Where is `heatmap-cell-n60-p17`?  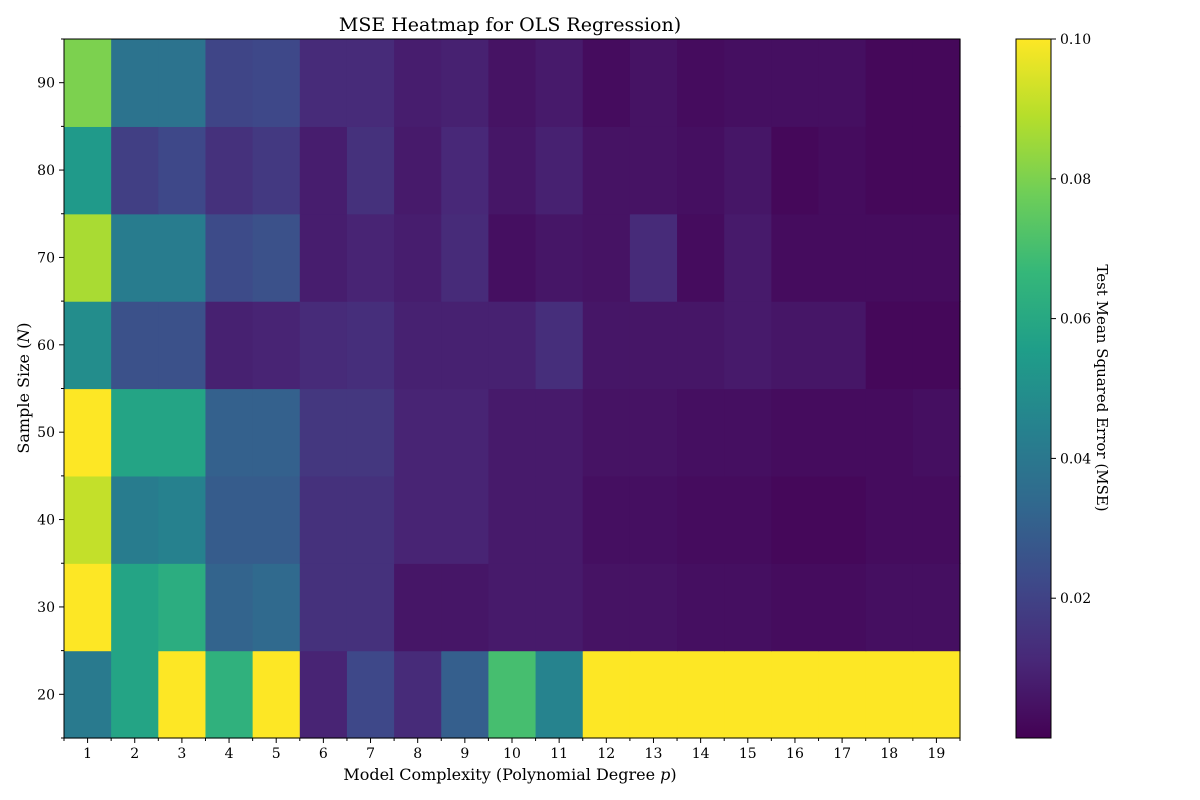 heatmap-cell-n60-p17 is located at coordinates (842, 345).